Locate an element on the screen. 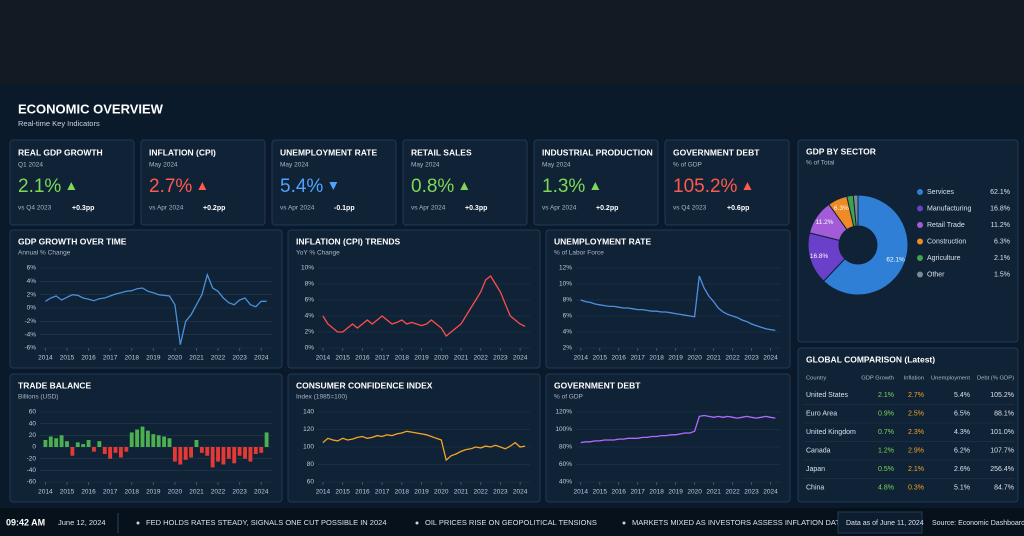 This screenshot has height=536, width=1024. table-cell: 84.7% is located at coordinates (1004, 487).